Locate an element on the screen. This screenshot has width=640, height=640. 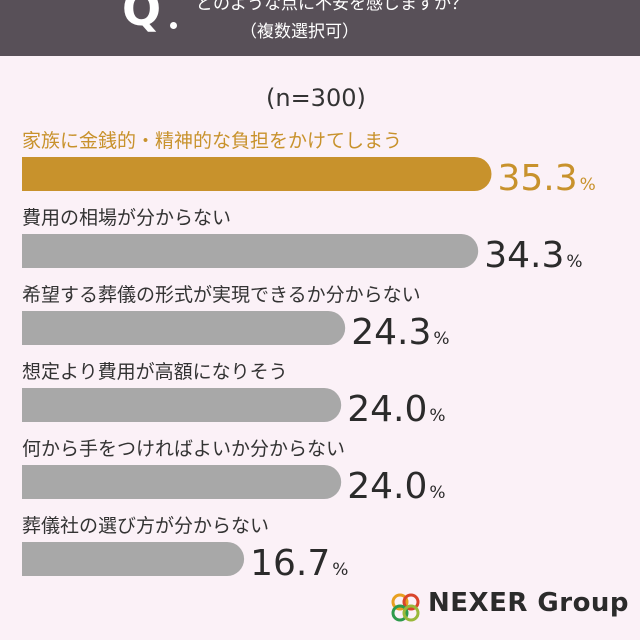
category-label: 葬儀社の選び方が分からない is located at coordinates (145, 526).